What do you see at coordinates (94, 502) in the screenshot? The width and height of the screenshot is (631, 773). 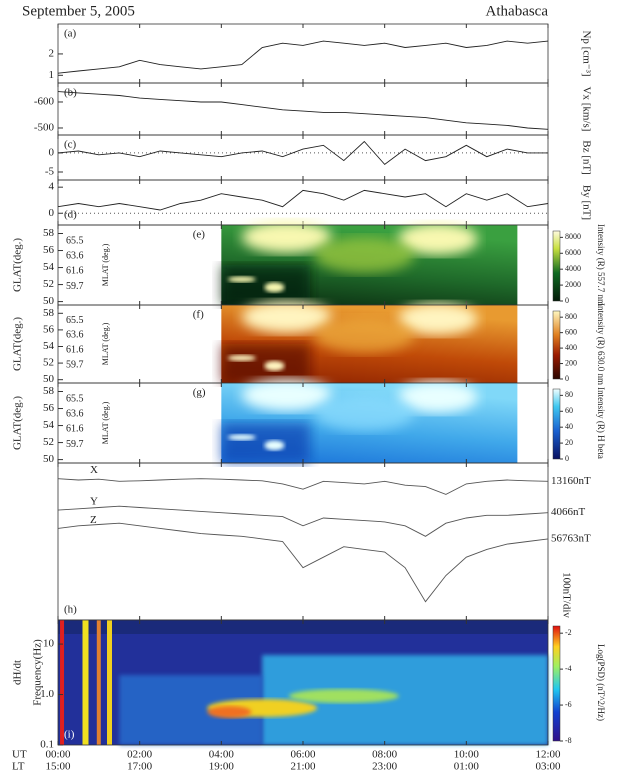 I see `series-name: Y` at bounding box center [94, 502].